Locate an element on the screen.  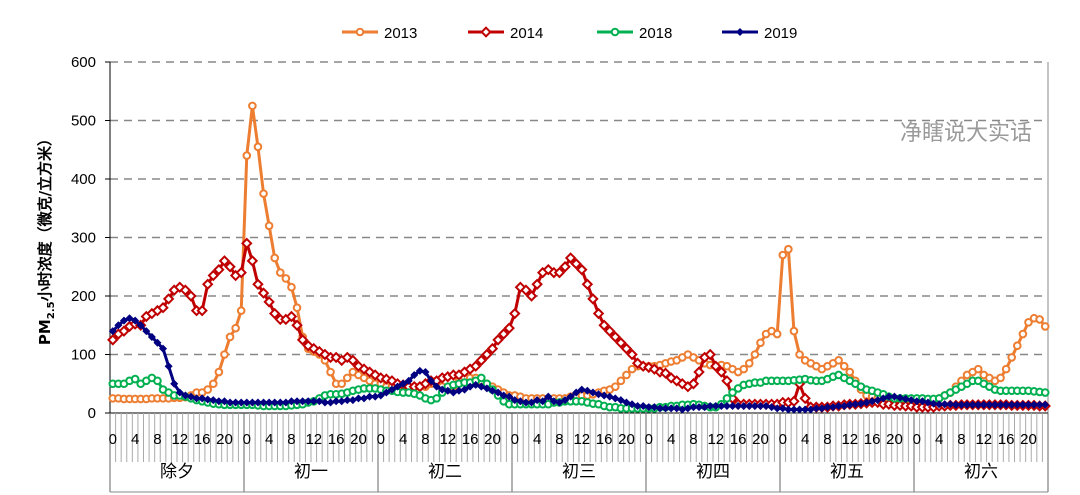
day-label: 初六 is located at coordinates (981, 472).